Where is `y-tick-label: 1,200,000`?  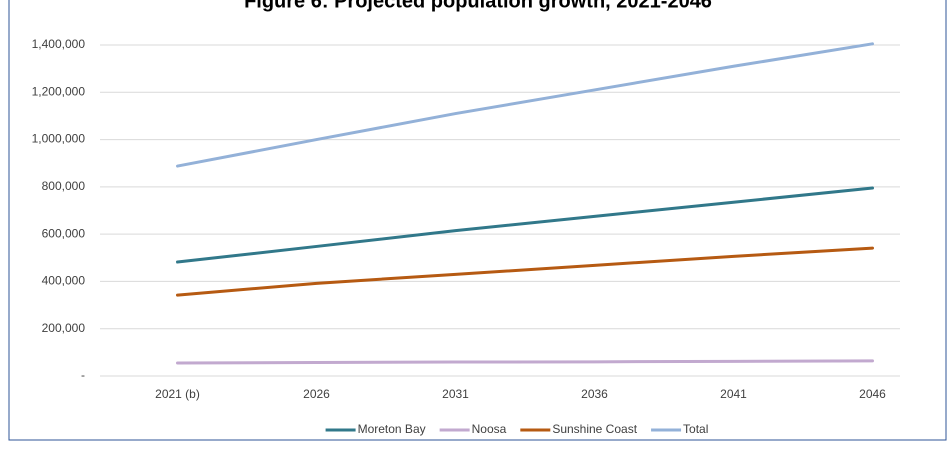
y-tick-label: 1,200,000 is located at coordinates (59, 91).